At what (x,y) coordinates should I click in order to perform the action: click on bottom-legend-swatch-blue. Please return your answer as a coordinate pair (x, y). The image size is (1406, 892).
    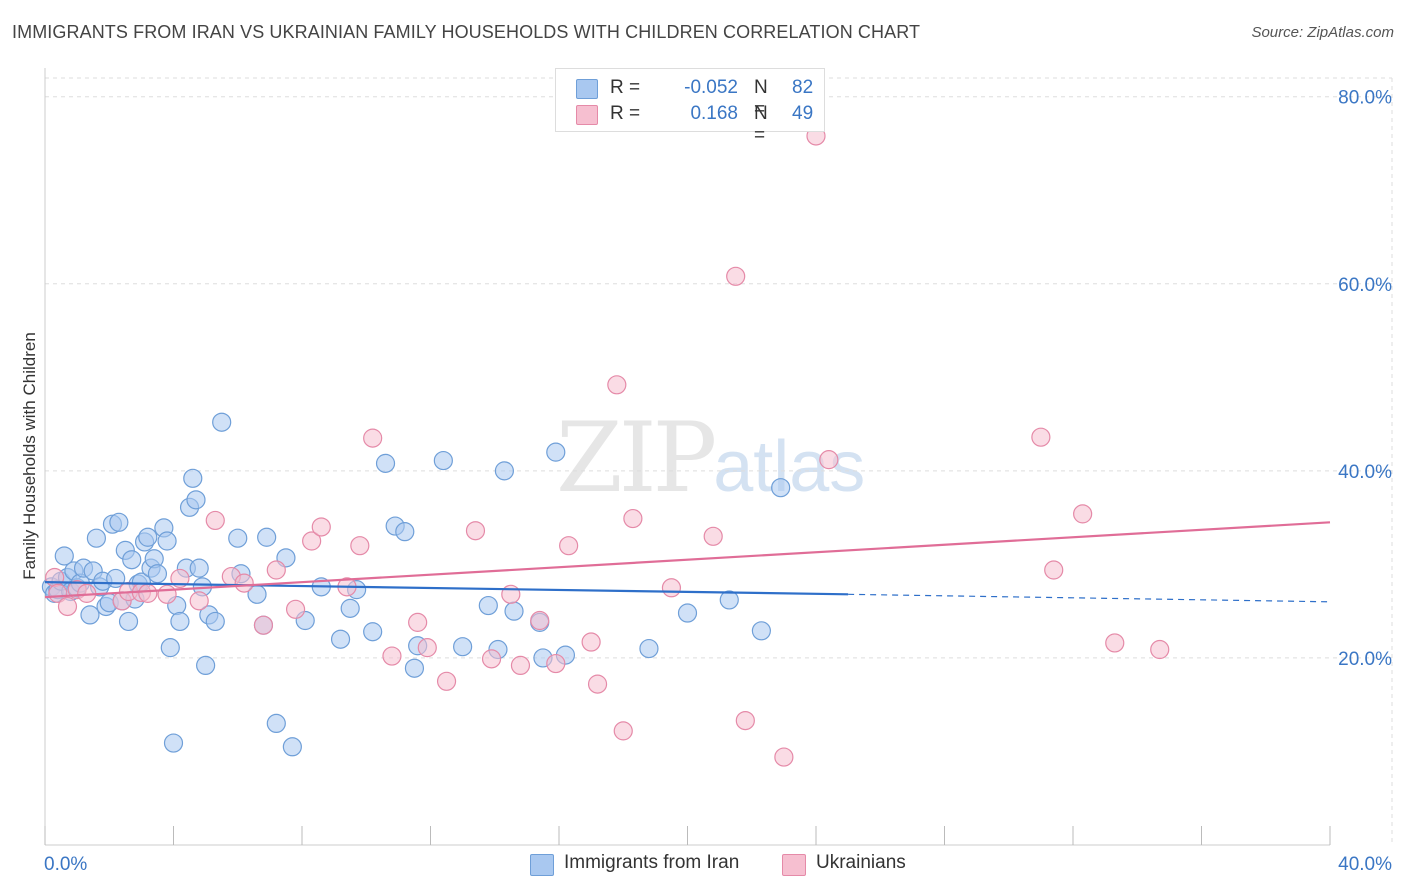
    Looking at the image, I should click on (542, 865).